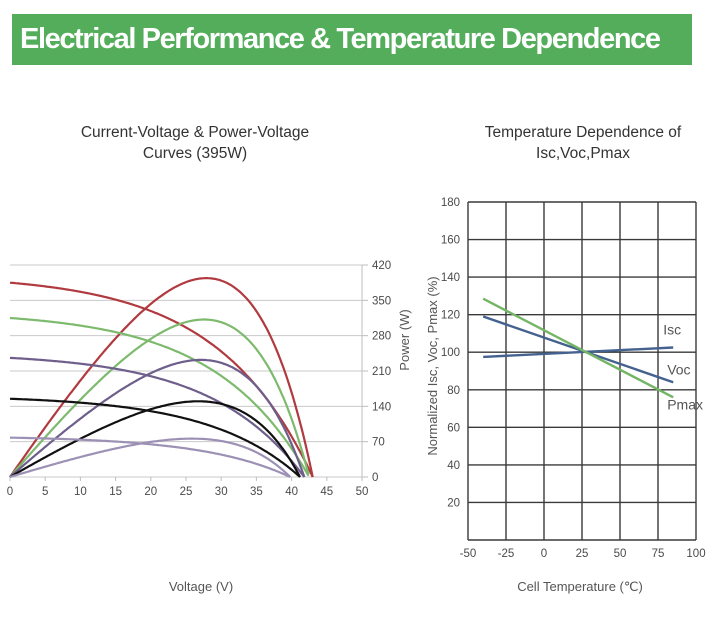 The image size is (712, 619). I want to click on y-tick-label: 80, so click(453, 391).